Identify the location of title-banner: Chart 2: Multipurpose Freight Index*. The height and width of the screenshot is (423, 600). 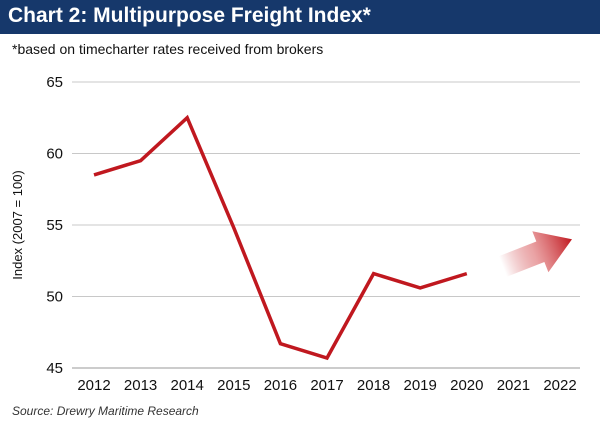
(300, 17).